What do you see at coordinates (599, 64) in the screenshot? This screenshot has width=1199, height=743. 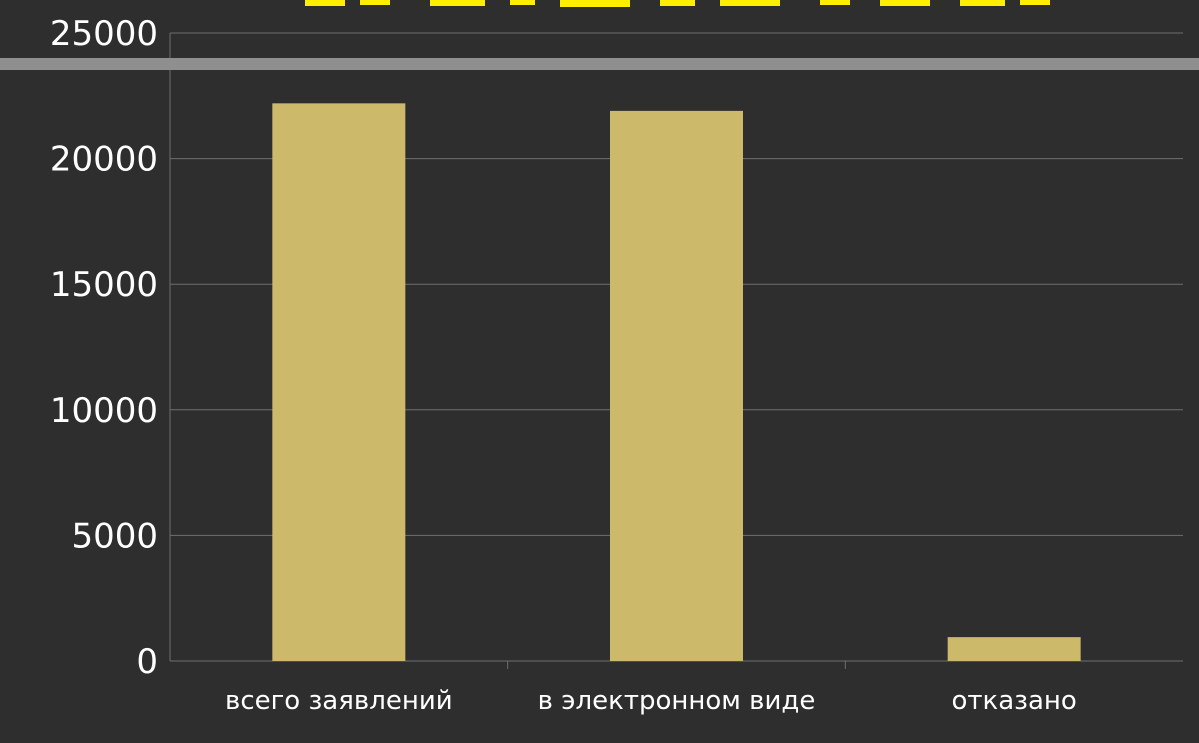 I see `horizontal-divider` at bounding box center [599, 64].